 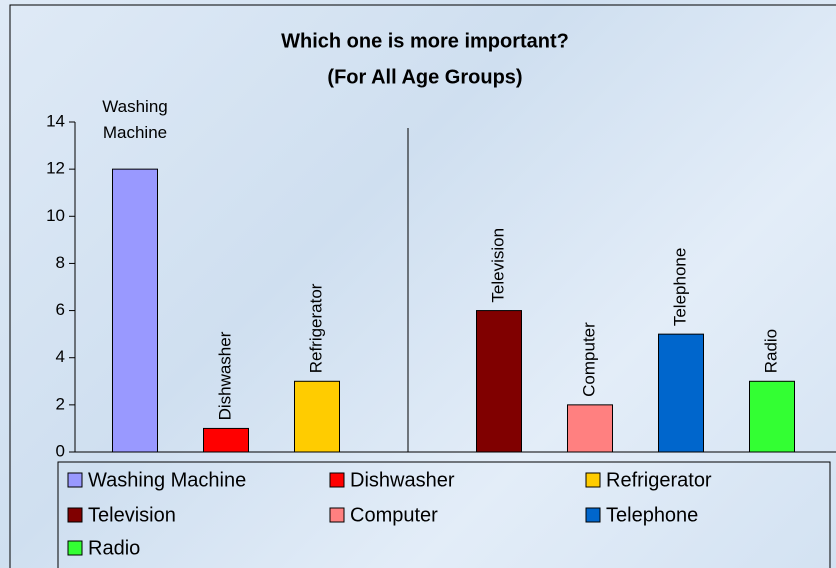 What do you see at coordinates (588, 359) in the screenshot?
I see `data-label: Computer` at bounding box center [588, 359].